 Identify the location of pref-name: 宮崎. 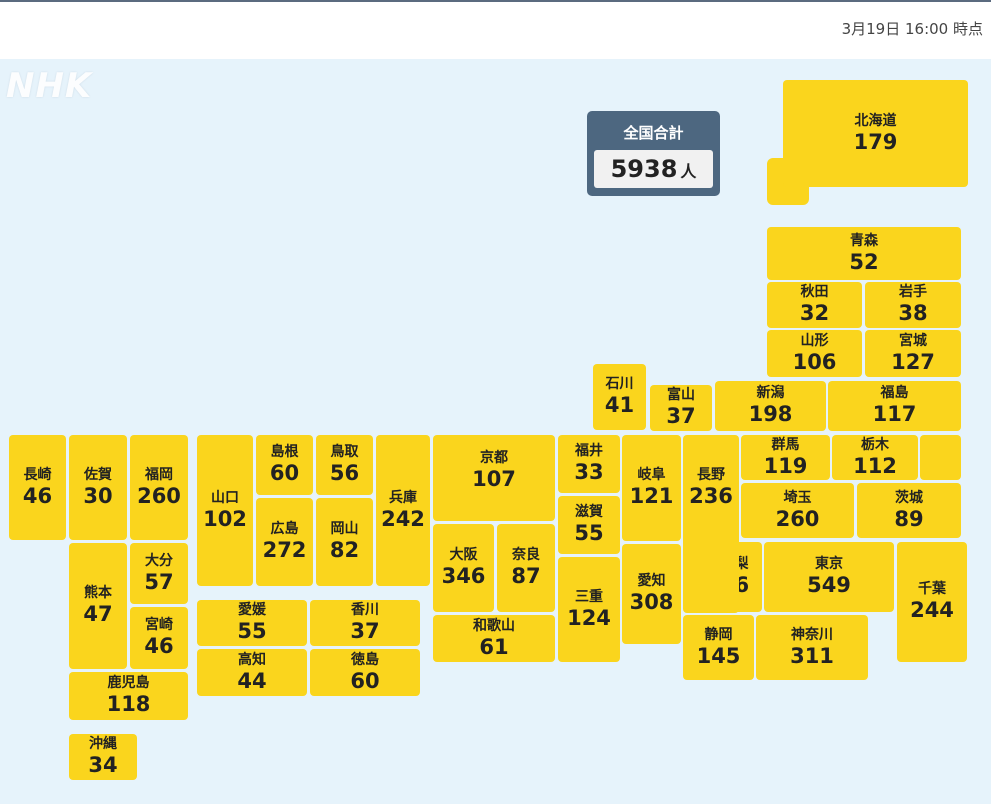
(159, 625).